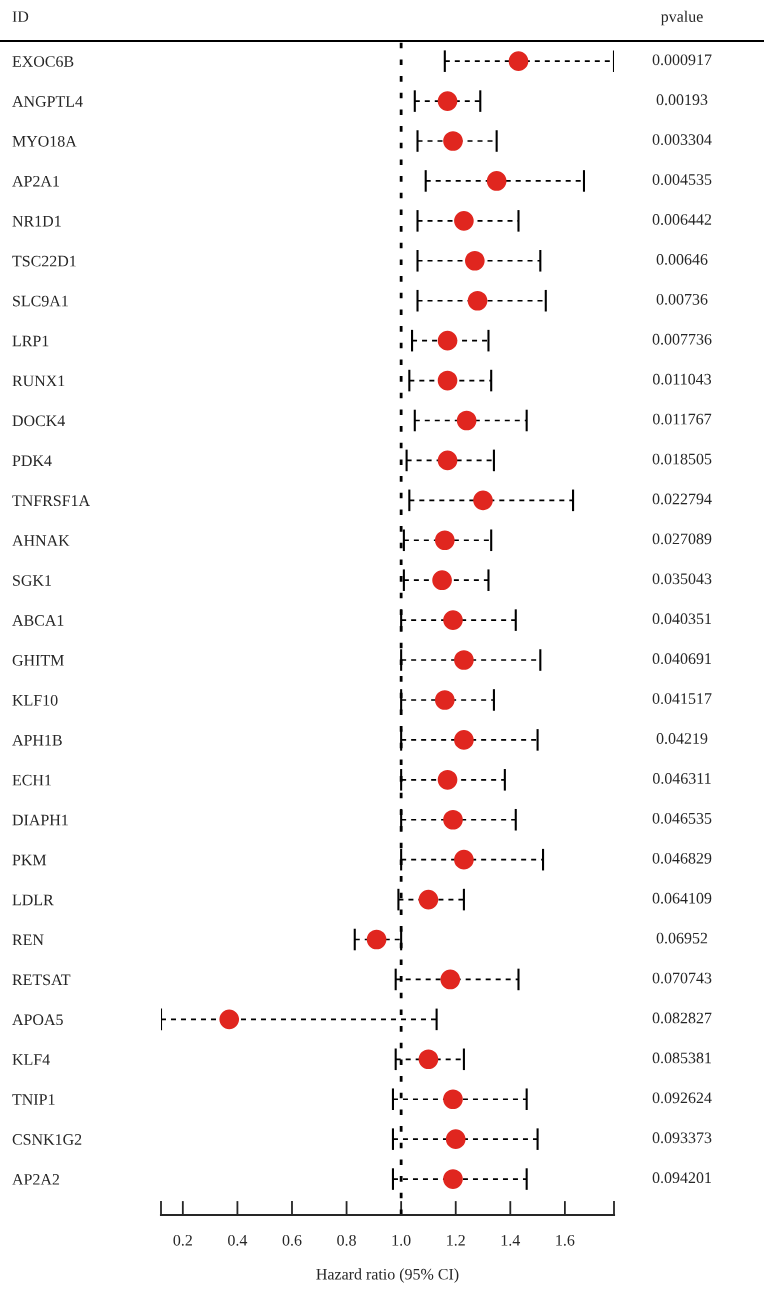  Describe the element at coordinates (456, 1240) in the screenshot. I see `x-tick-label: 1.2` at that location.